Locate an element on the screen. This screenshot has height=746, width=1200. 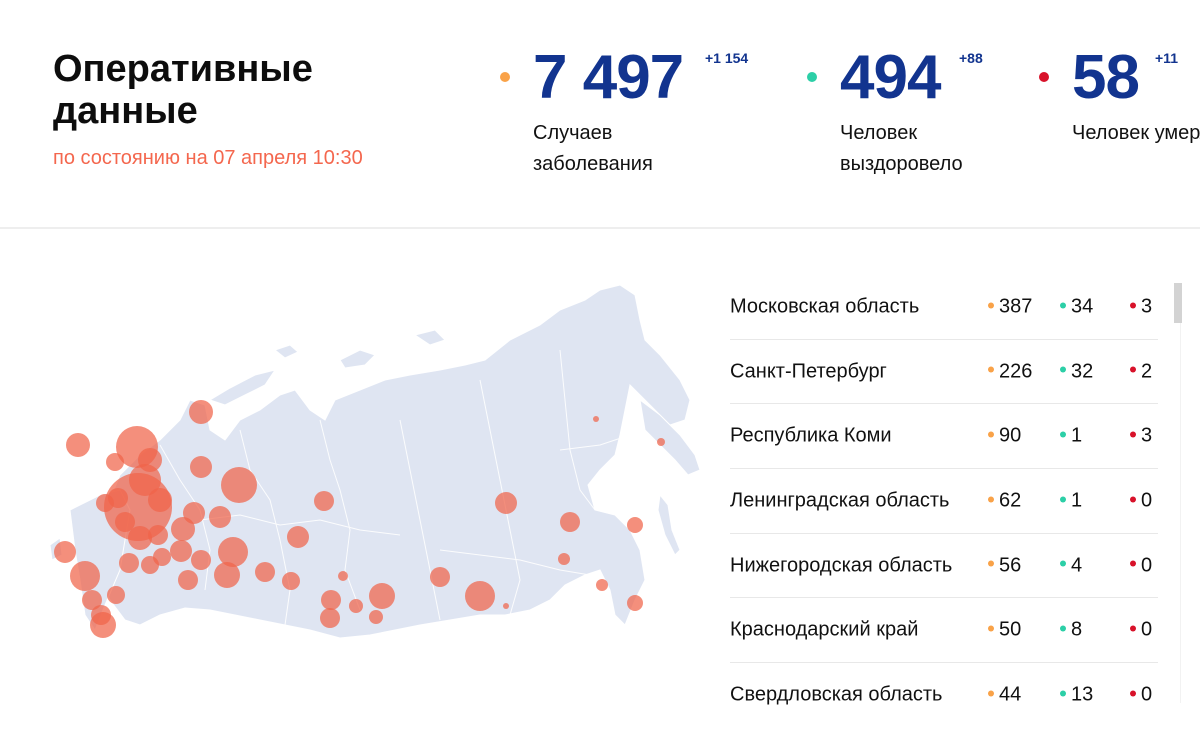
region-row: Краснодарский край 50 8 0 is located at coordinates (944, 631).